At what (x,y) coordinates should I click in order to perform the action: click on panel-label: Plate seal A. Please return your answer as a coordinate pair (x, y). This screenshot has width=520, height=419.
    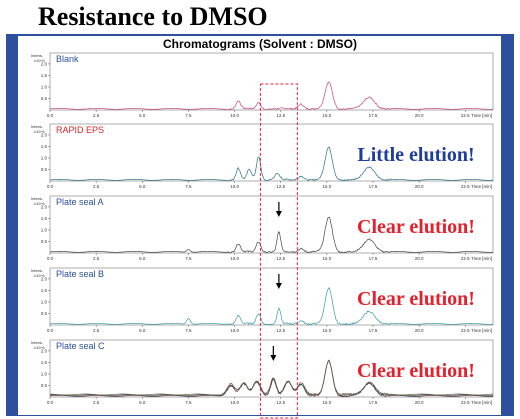
    Looking at the image, I should click on (80, 202).